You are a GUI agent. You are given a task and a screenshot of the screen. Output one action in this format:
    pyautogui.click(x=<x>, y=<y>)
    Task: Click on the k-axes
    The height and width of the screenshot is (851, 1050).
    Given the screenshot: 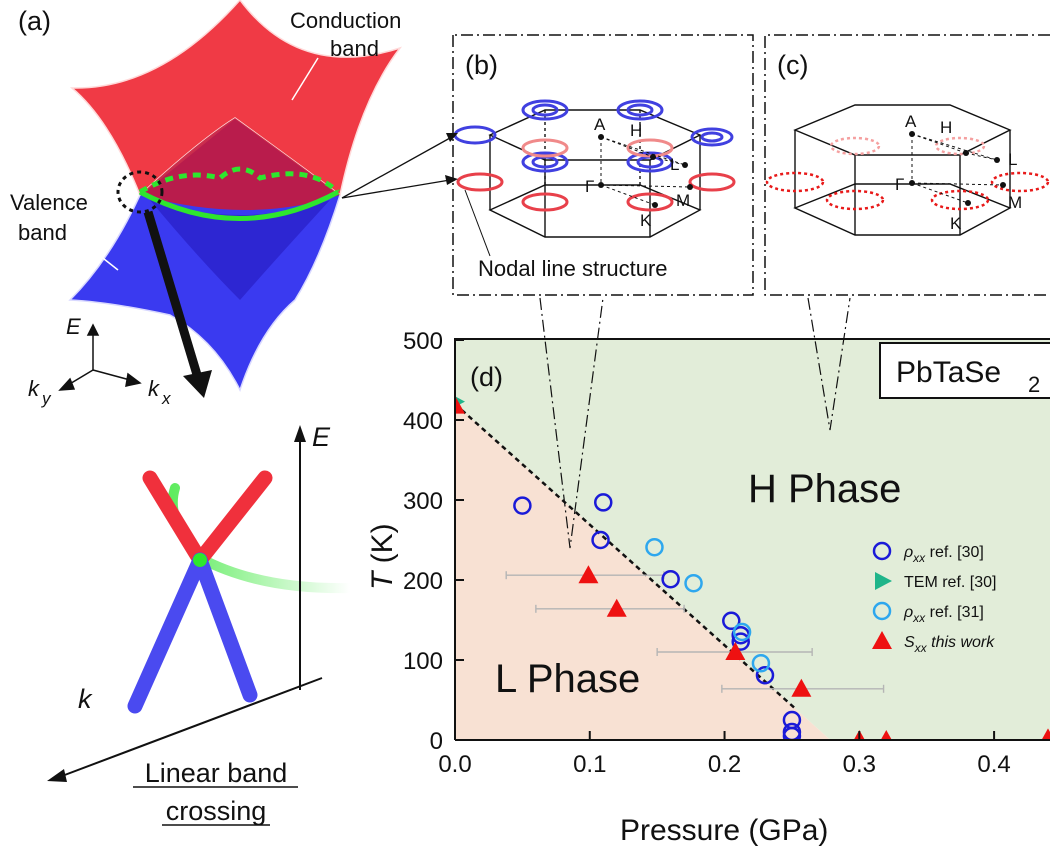 What is the action you would take?
    pyautogui.click(x=100, y=357)
    